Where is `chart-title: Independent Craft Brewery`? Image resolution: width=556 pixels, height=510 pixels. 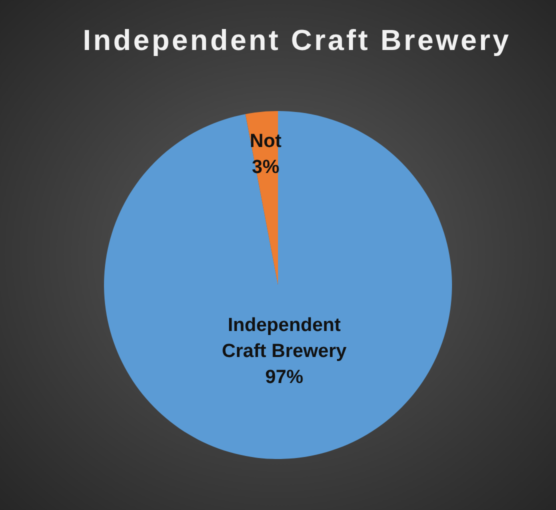
chart-title: Independent Craft Brewery is located at coordinates (297, 41).